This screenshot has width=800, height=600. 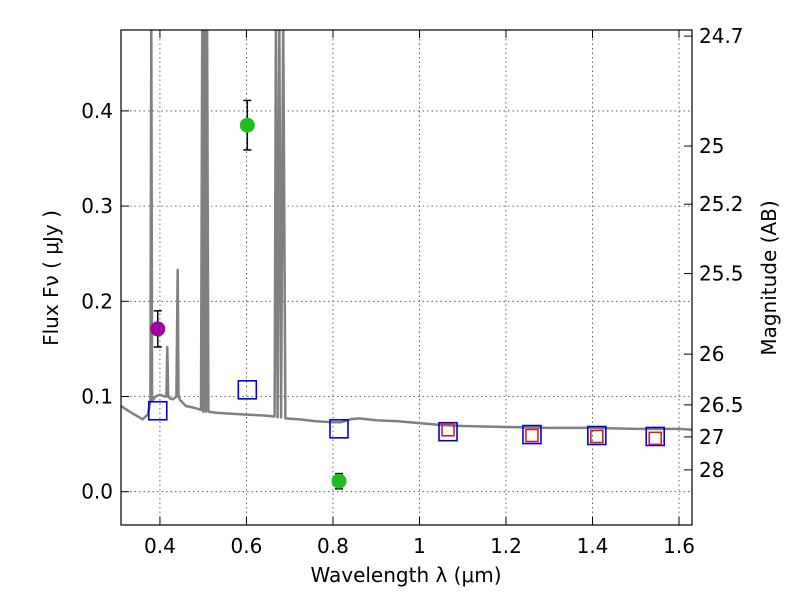 I want to click on magnitude-tick-label: 27, so click(x=711, y=437).